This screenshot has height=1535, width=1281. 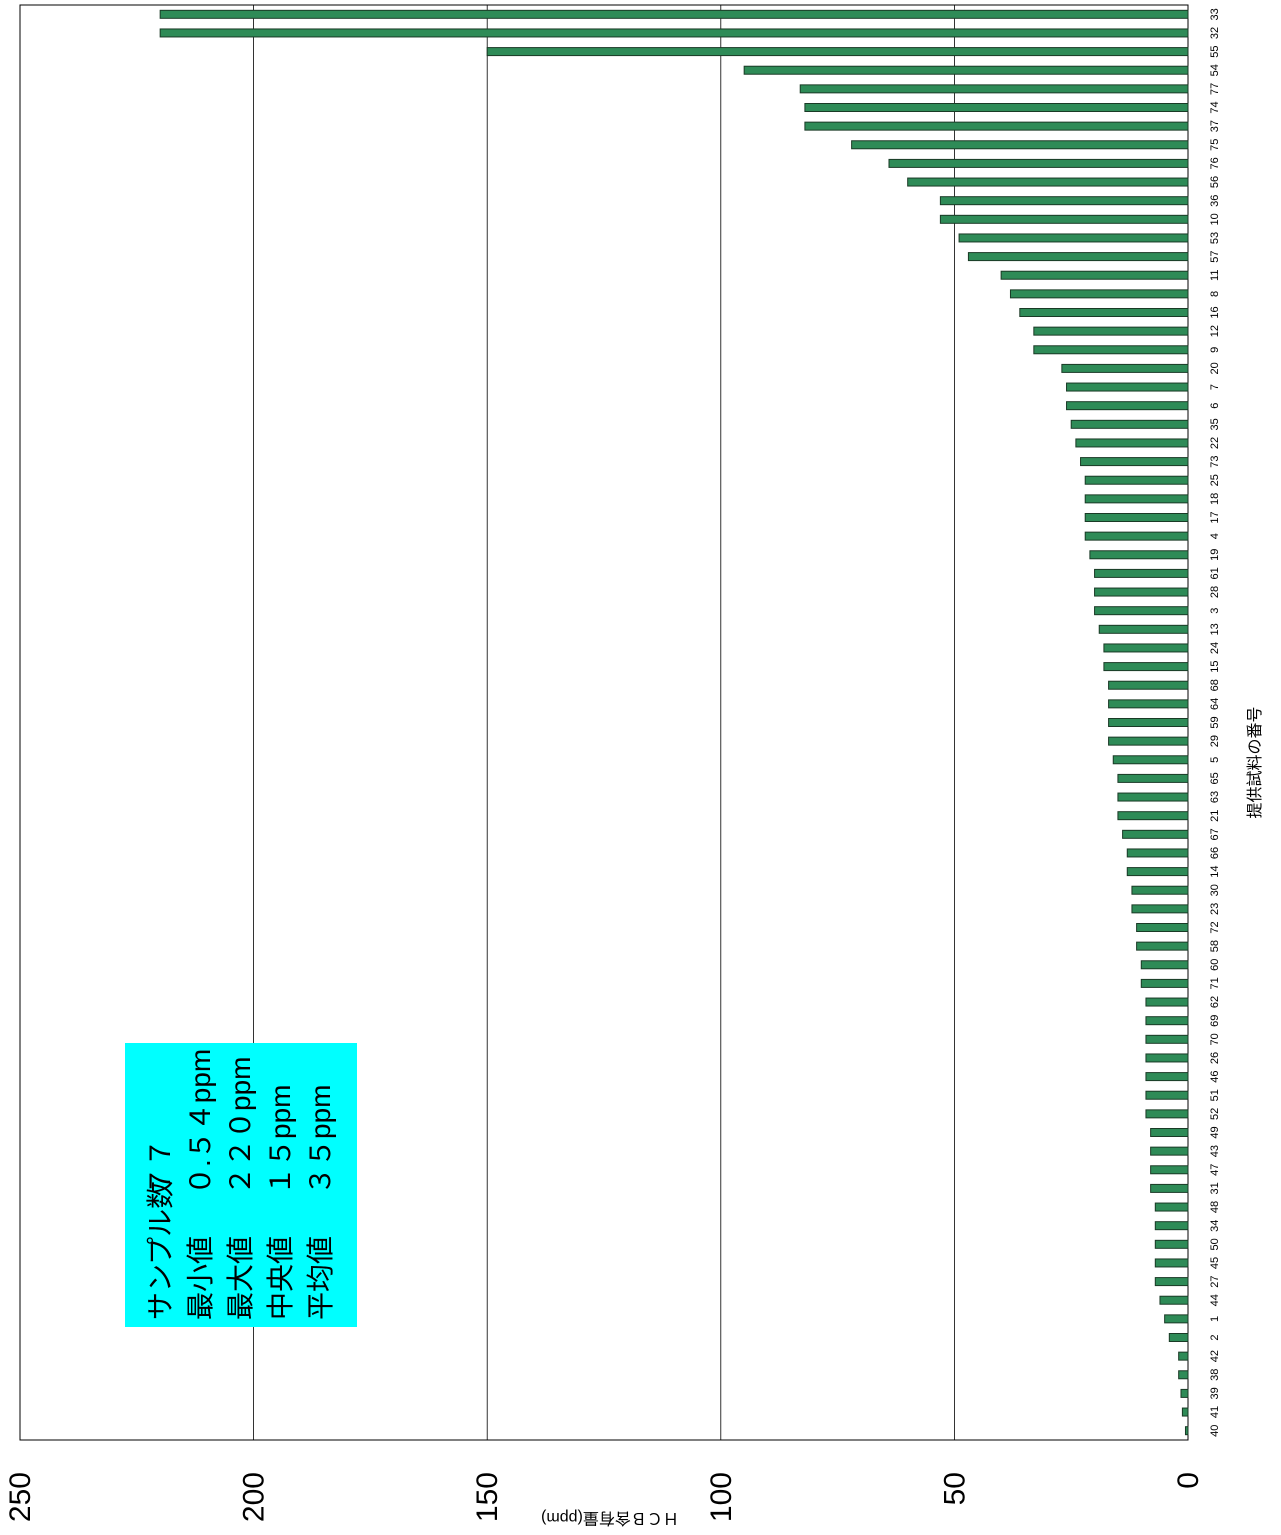 I want to click on x-tick-label: 9, so click(x=1215, y=350).